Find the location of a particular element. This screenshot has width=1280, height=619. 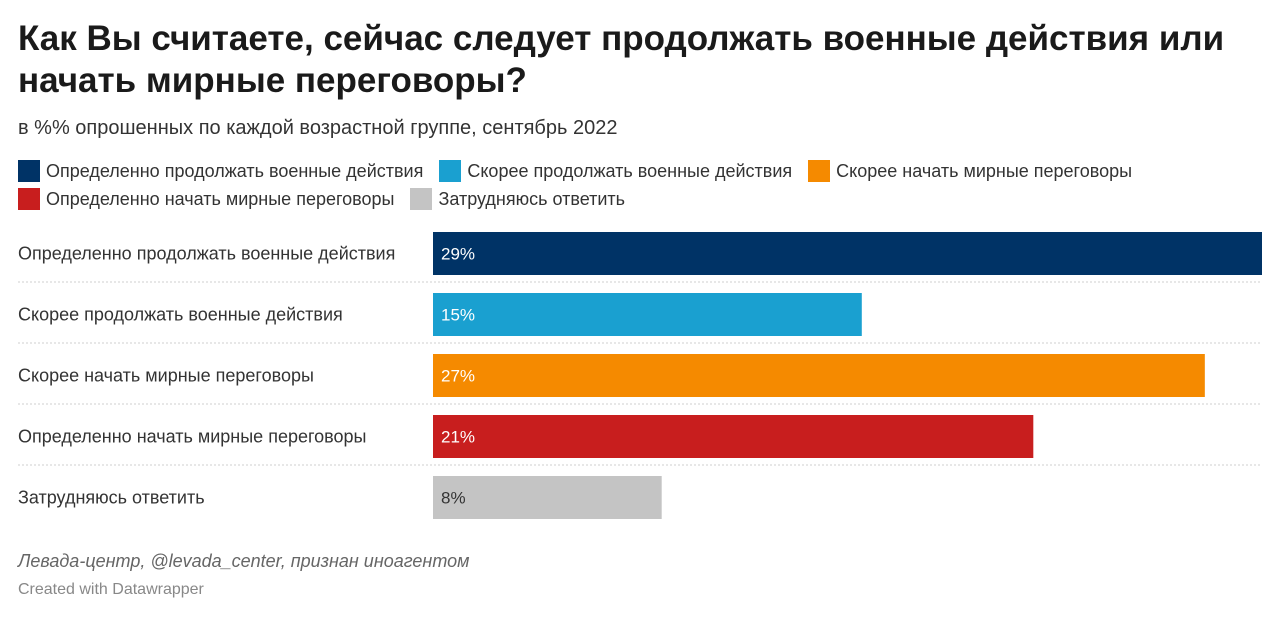

data-label: 27% is located at coordinates (458, 376).